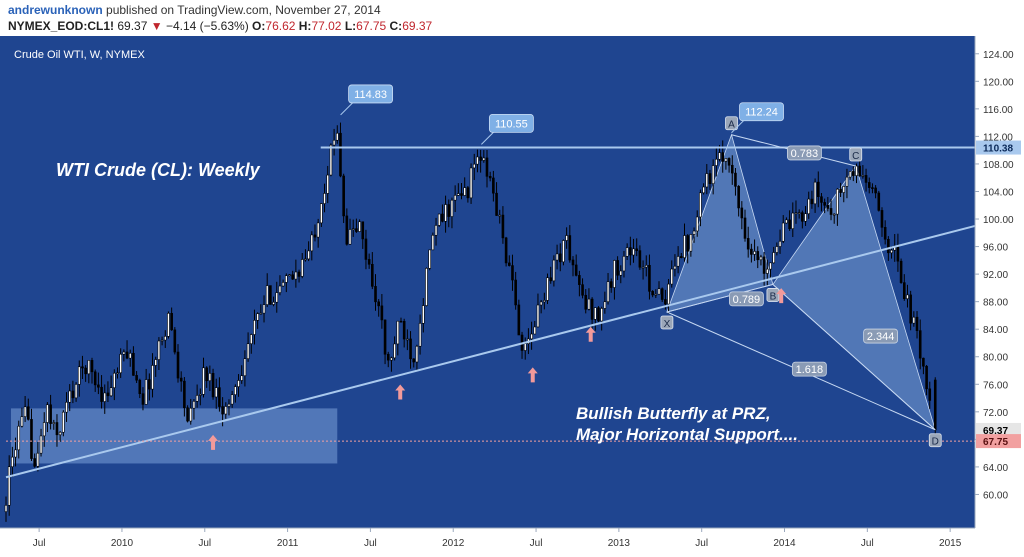  What do you see at coordinates (995, 248) in the screenshot?
I see `price-tick-label: 96.00` at bounding box center [995, 248].